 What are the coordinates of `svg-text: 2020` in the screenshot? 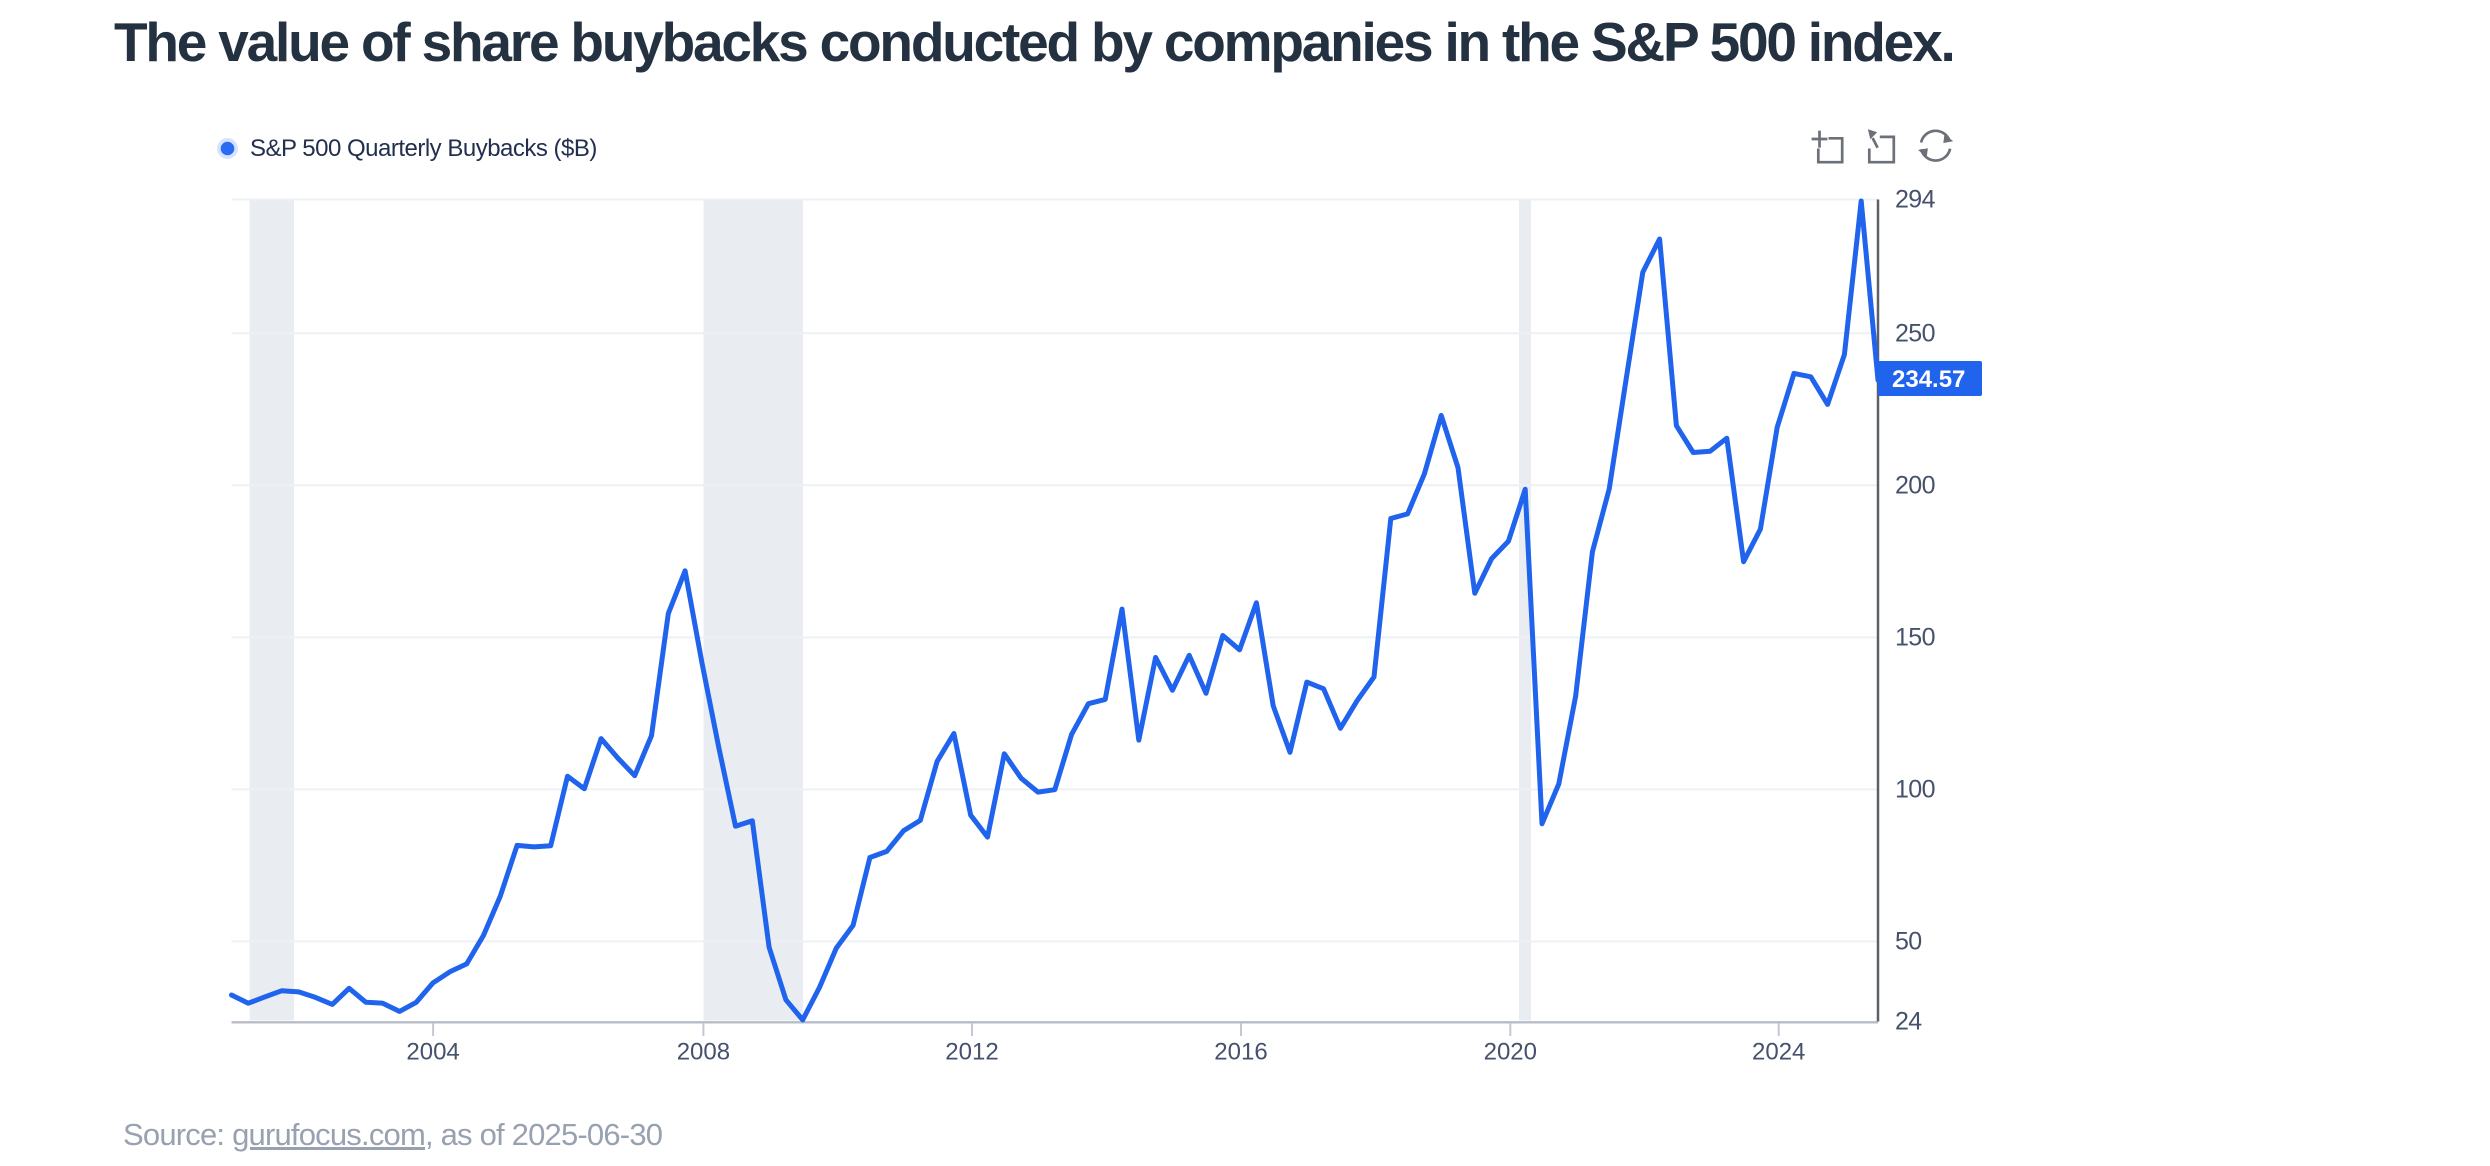 It's located at (1510, 1052).